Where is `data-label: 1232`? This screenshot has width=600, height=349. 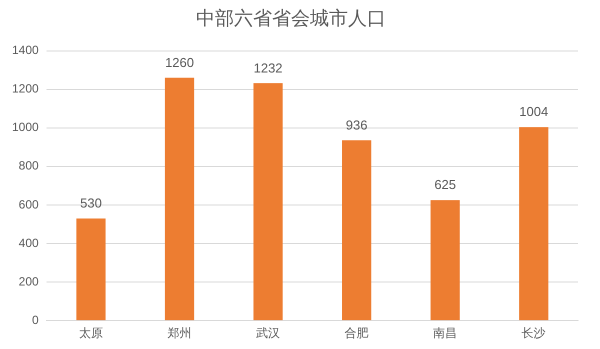
data-label: 1232 is located at coordinates (268, 68).